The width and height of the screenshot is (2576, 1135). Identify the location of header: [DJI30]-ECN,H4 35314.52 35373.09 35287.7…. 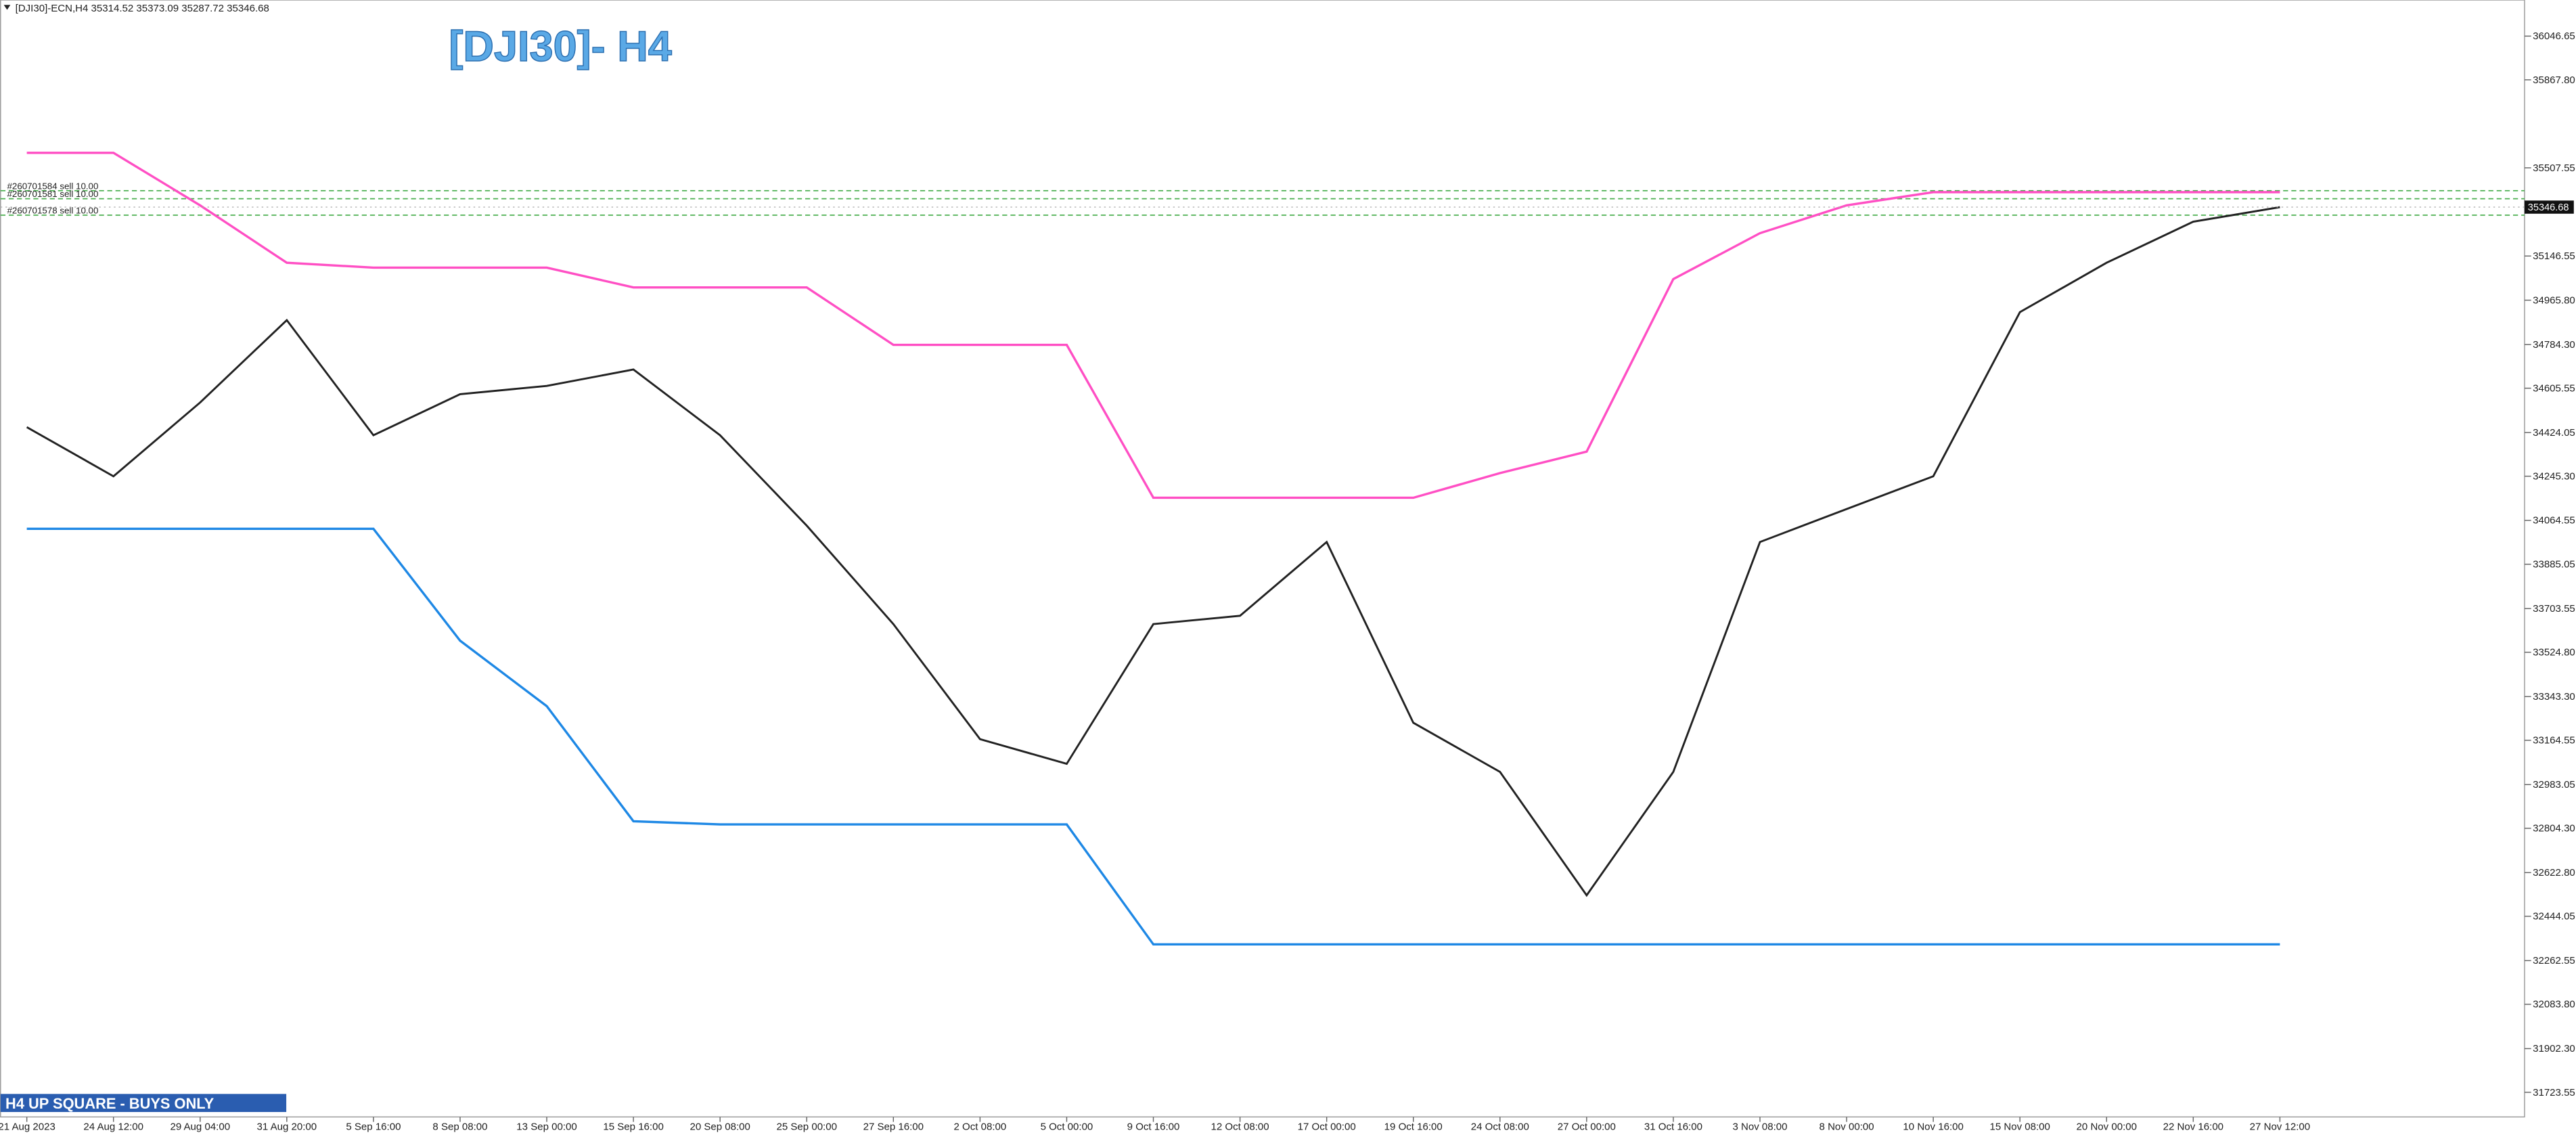
(142, 8).